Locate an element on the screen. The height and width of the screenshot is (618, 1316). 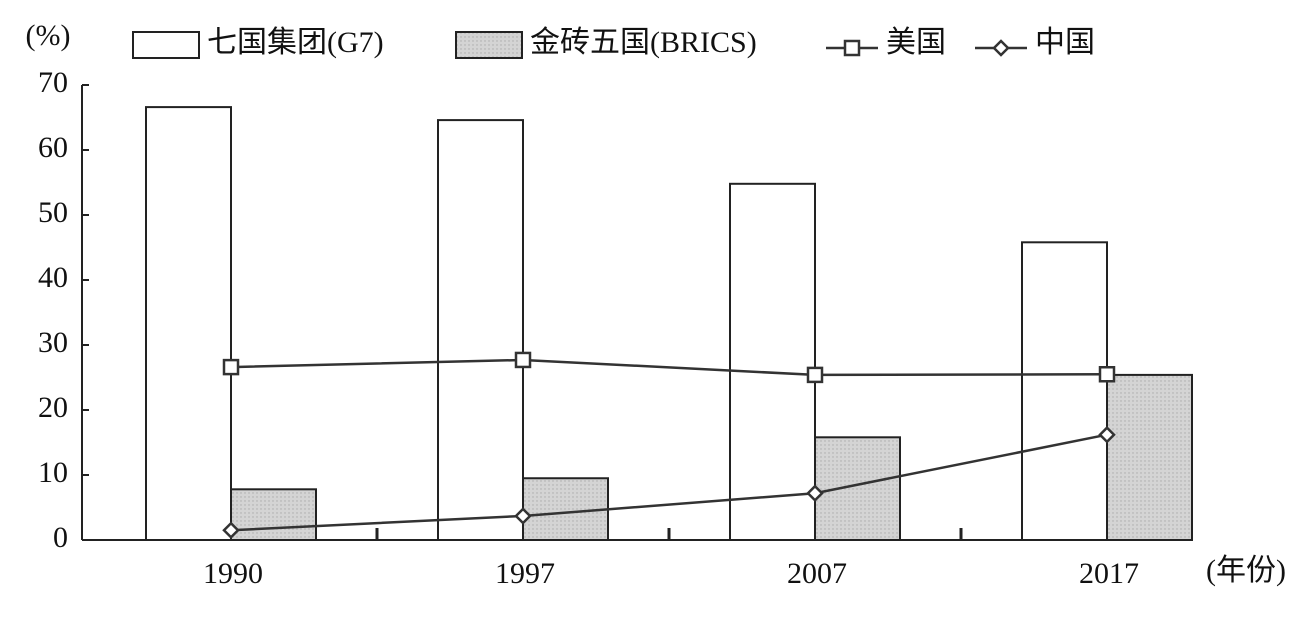
x-axis-label: (年份) is located at coordinates (1246, 570).